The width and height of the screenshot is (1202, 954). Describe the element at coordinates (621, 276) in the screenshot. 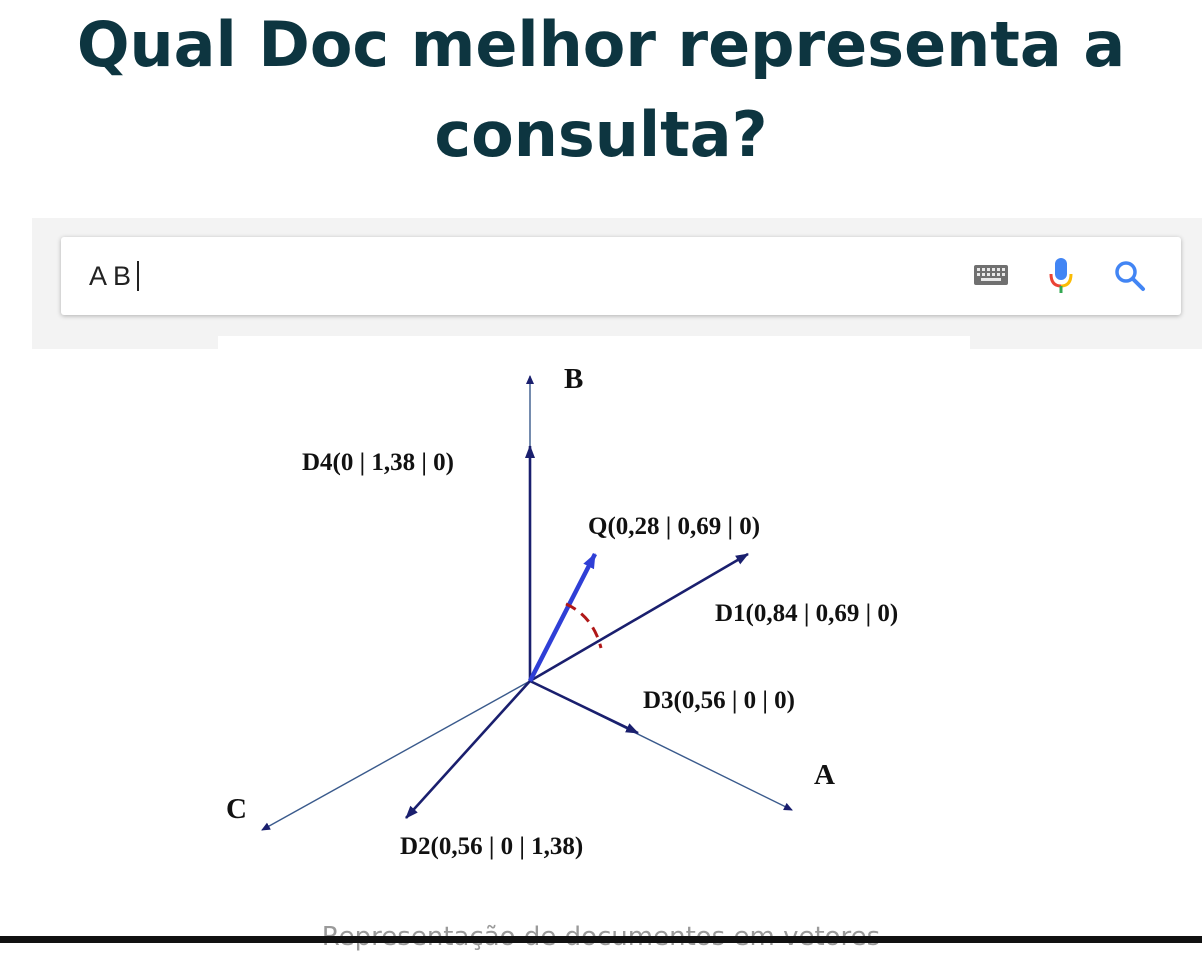

I see `search-box: A B` at that location.